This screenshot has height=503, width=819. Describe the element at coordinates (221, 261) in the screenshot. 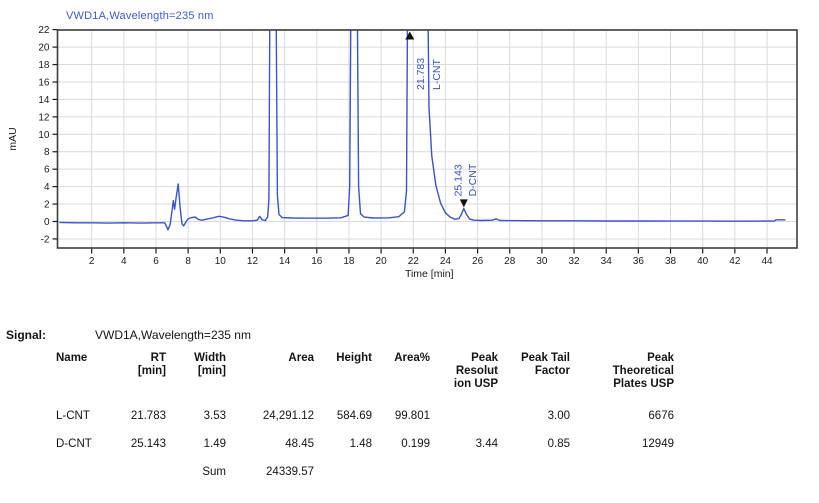

I see `x-tick-label: 10` at that location.